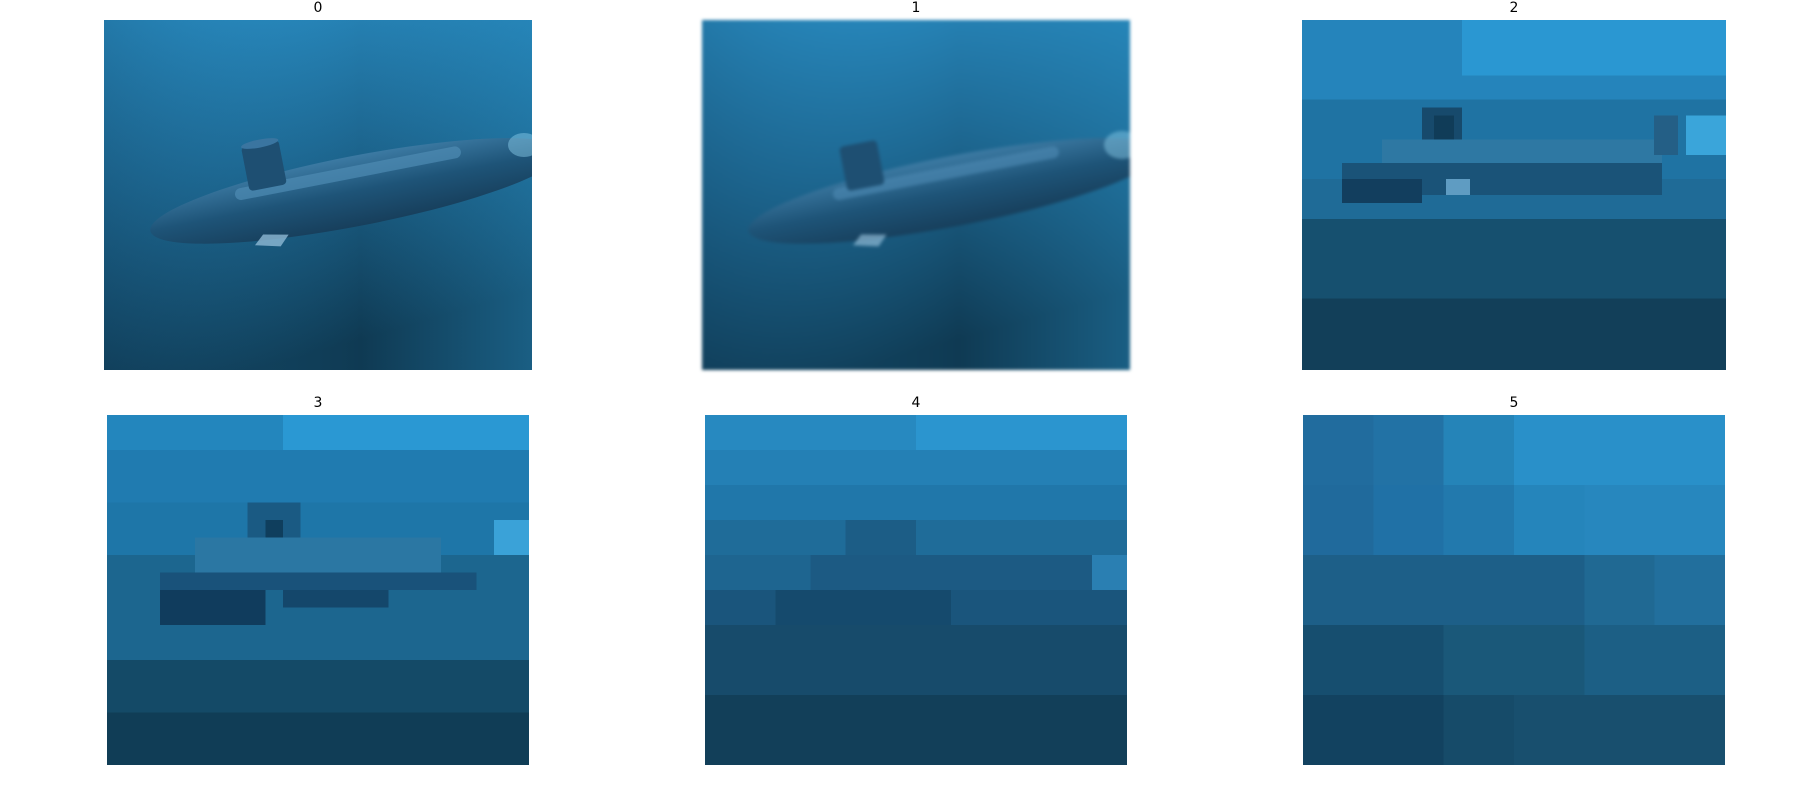 The width and height of the screenshot is (1800, 800). I want to click on panel-title: 2, so click(1514, 8).